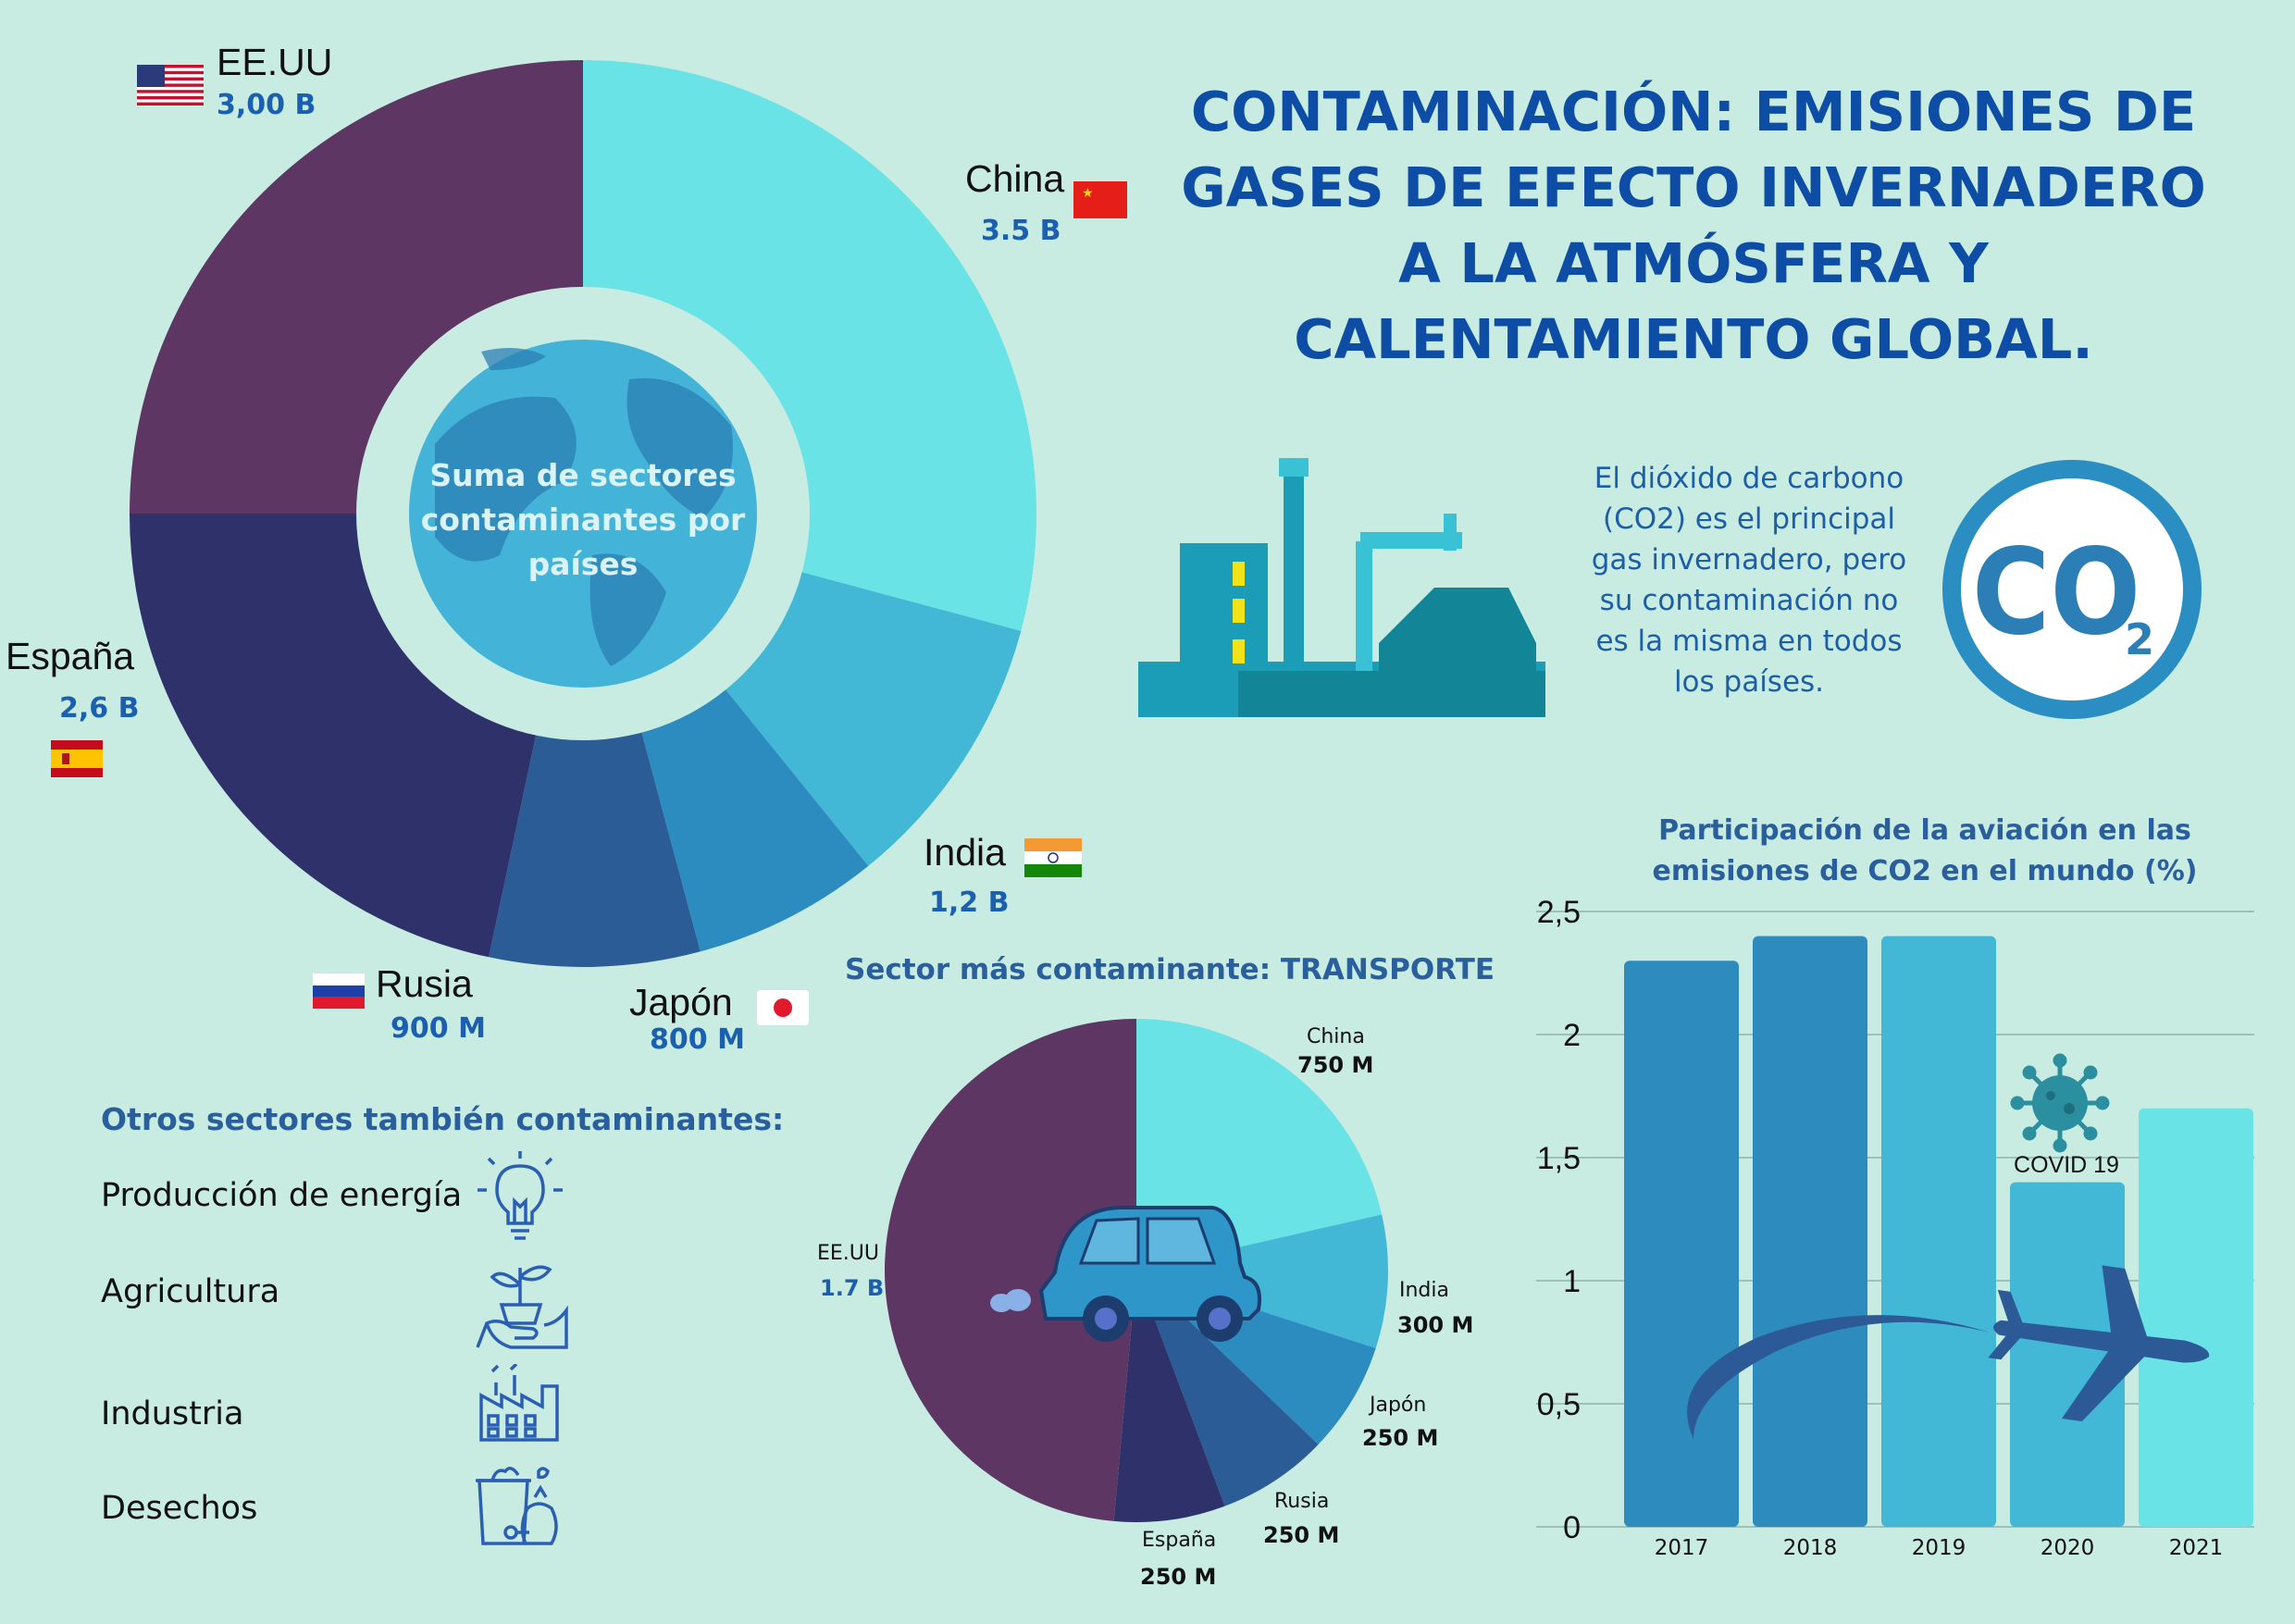 This screenshot has width=2295, height=1624. I want to click on y-tick-label: 2,5, so click(1559, 912).